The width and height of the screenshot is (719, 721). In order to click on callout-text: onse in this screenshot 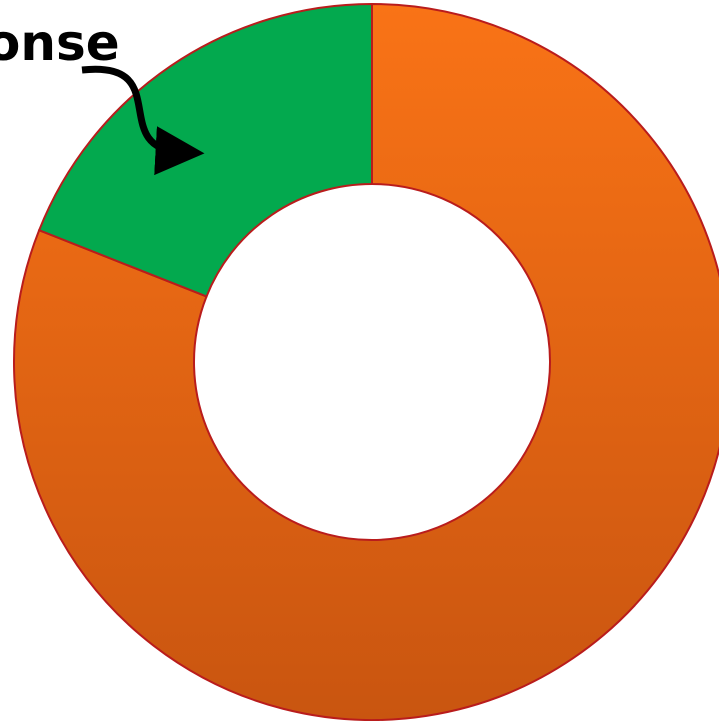, I will do `click(60, 43)`.